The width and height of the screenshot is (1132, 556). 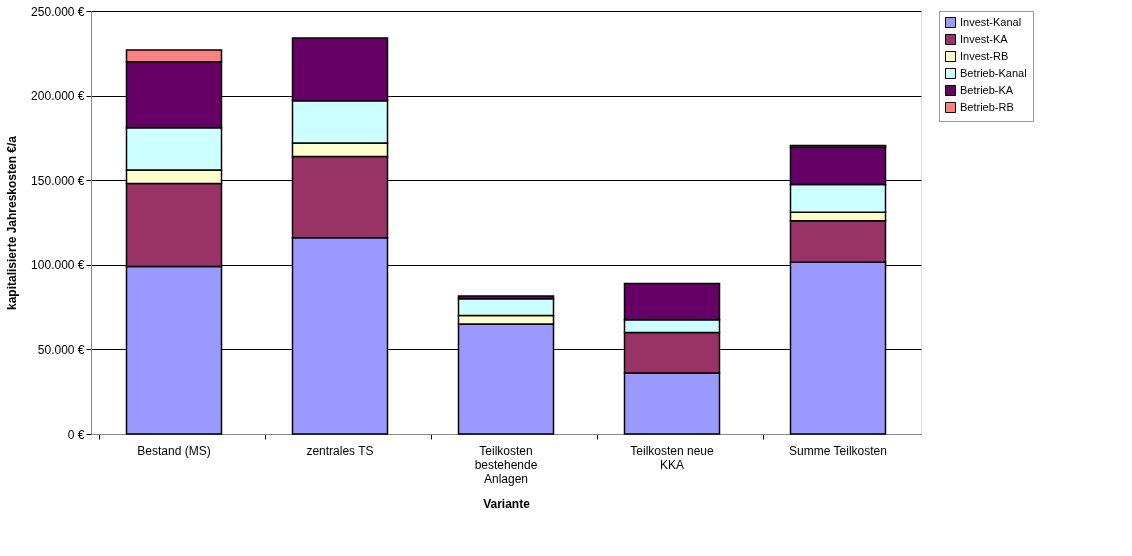 I want to click on y-tick-label: 50.000 €, so click(x=61, y=349).